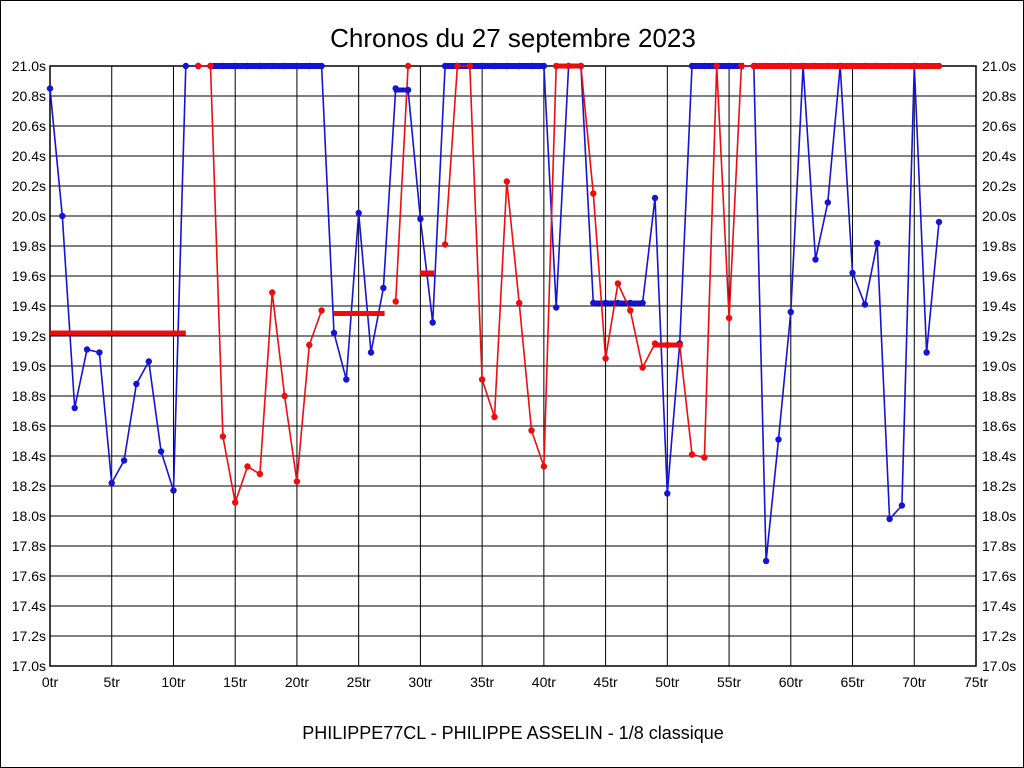 Image resolution: width=1024 pixels, height=768 pixels. Describe the element at coordinates (999, 576) in the screenshot. I see `y-tick-label-right: 17.6s` at that location.